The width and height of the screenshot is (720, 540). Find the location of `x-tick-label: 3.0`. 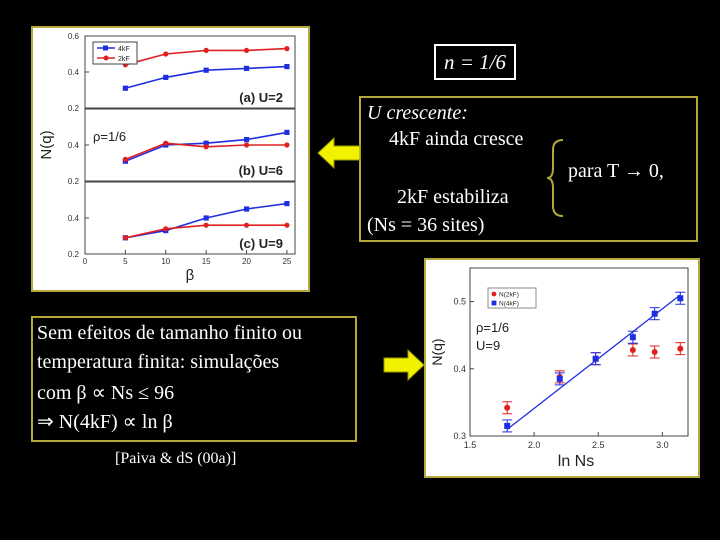

x-tick-label: 3.0 is located at coordinates (662, 445).